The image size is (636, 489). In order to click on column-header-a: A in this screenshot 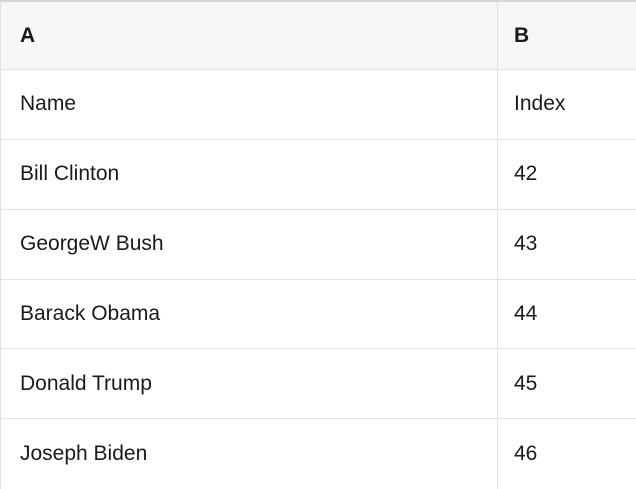, I will do `click(249, 36)`.